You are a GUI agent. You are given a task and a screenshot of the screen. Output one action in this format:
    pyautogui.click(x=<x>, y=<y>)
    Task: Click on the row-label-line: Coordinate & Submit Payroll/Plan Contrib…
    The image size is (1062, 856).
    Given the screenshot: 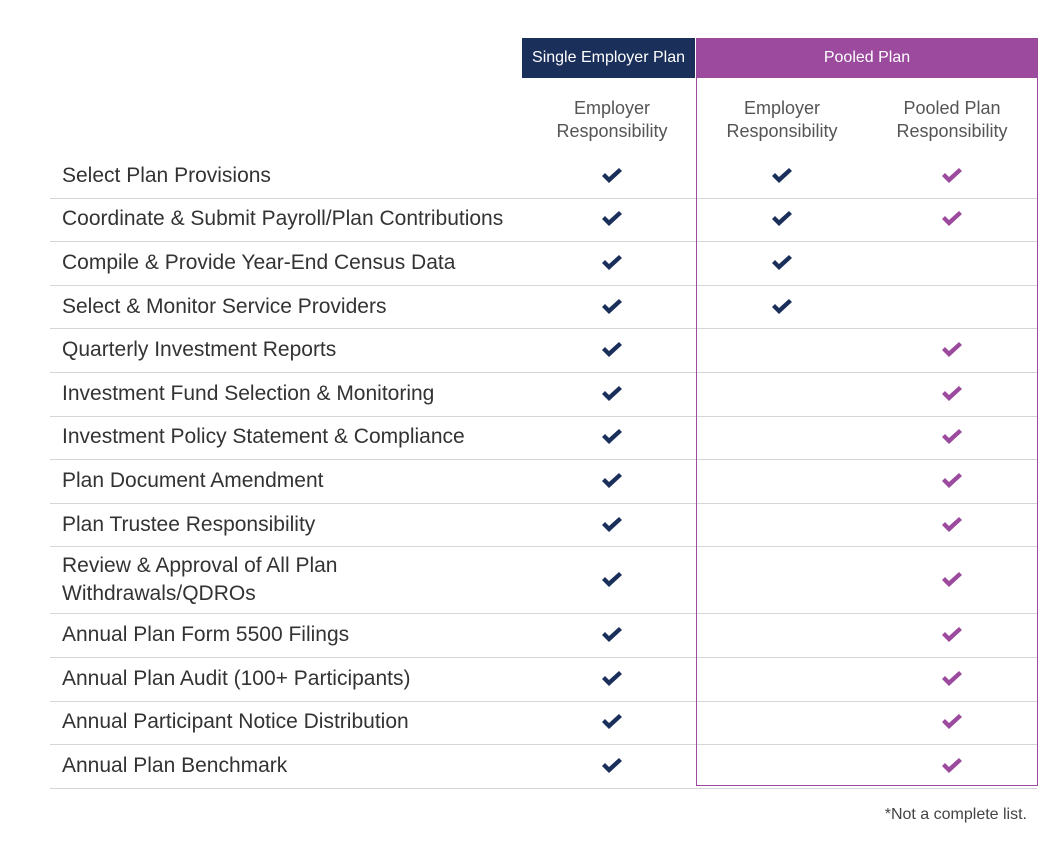 What is the action you would take?
    pyautogui.click(x=283, y=219)
    